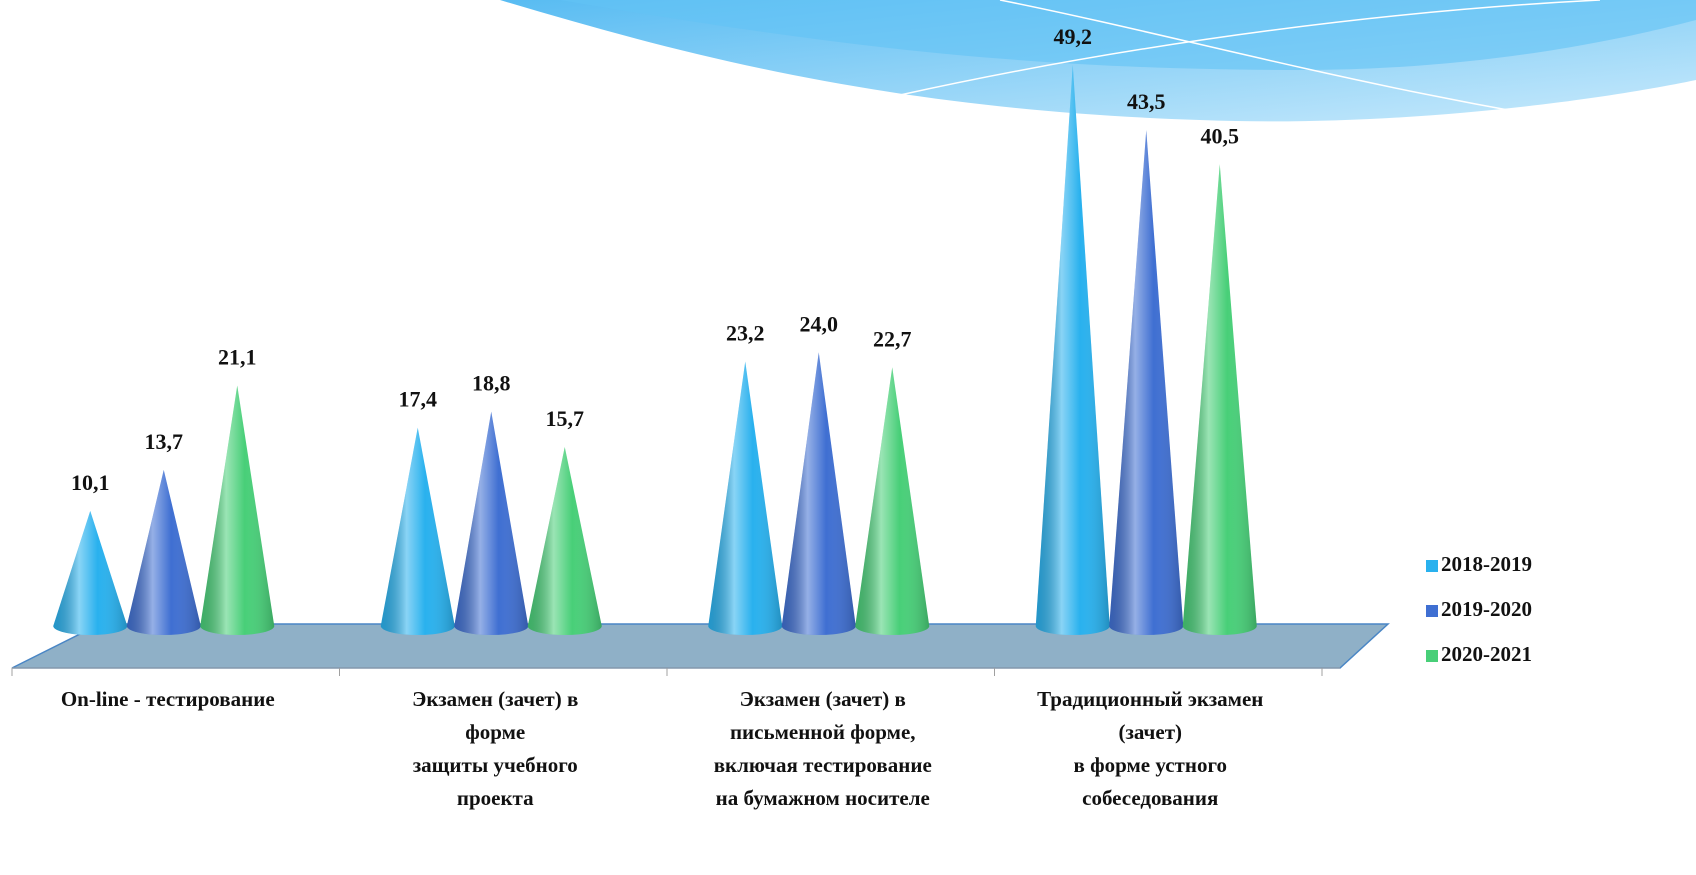  Describe the element at coordinates (745, 333) in the screenshot. I see `value-label: 23,2` at that location.